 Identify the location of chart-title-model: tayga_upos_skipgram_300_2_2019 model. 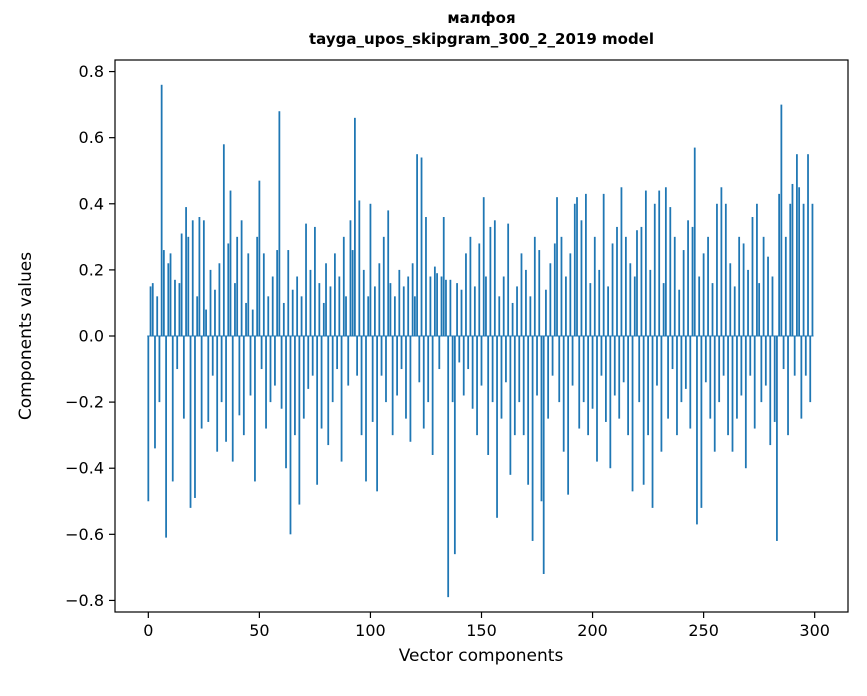
(481, 39).